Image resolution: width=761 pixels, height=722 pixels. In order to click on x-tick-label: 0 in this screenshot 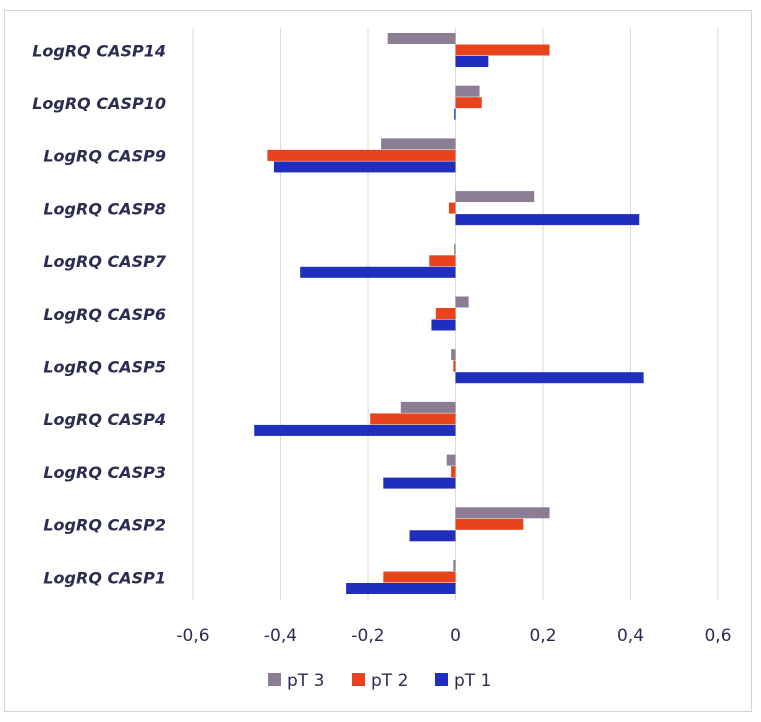, I will do `click(455, 636)`.